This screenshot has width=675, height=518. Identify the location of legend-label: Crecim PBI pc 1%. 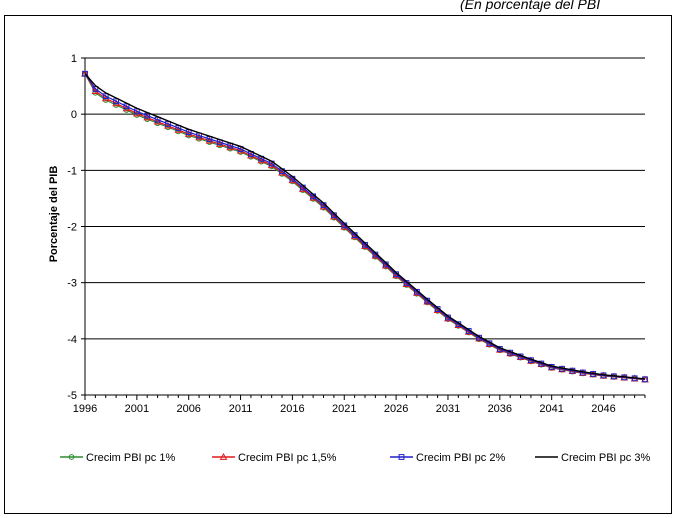
(130, 458).